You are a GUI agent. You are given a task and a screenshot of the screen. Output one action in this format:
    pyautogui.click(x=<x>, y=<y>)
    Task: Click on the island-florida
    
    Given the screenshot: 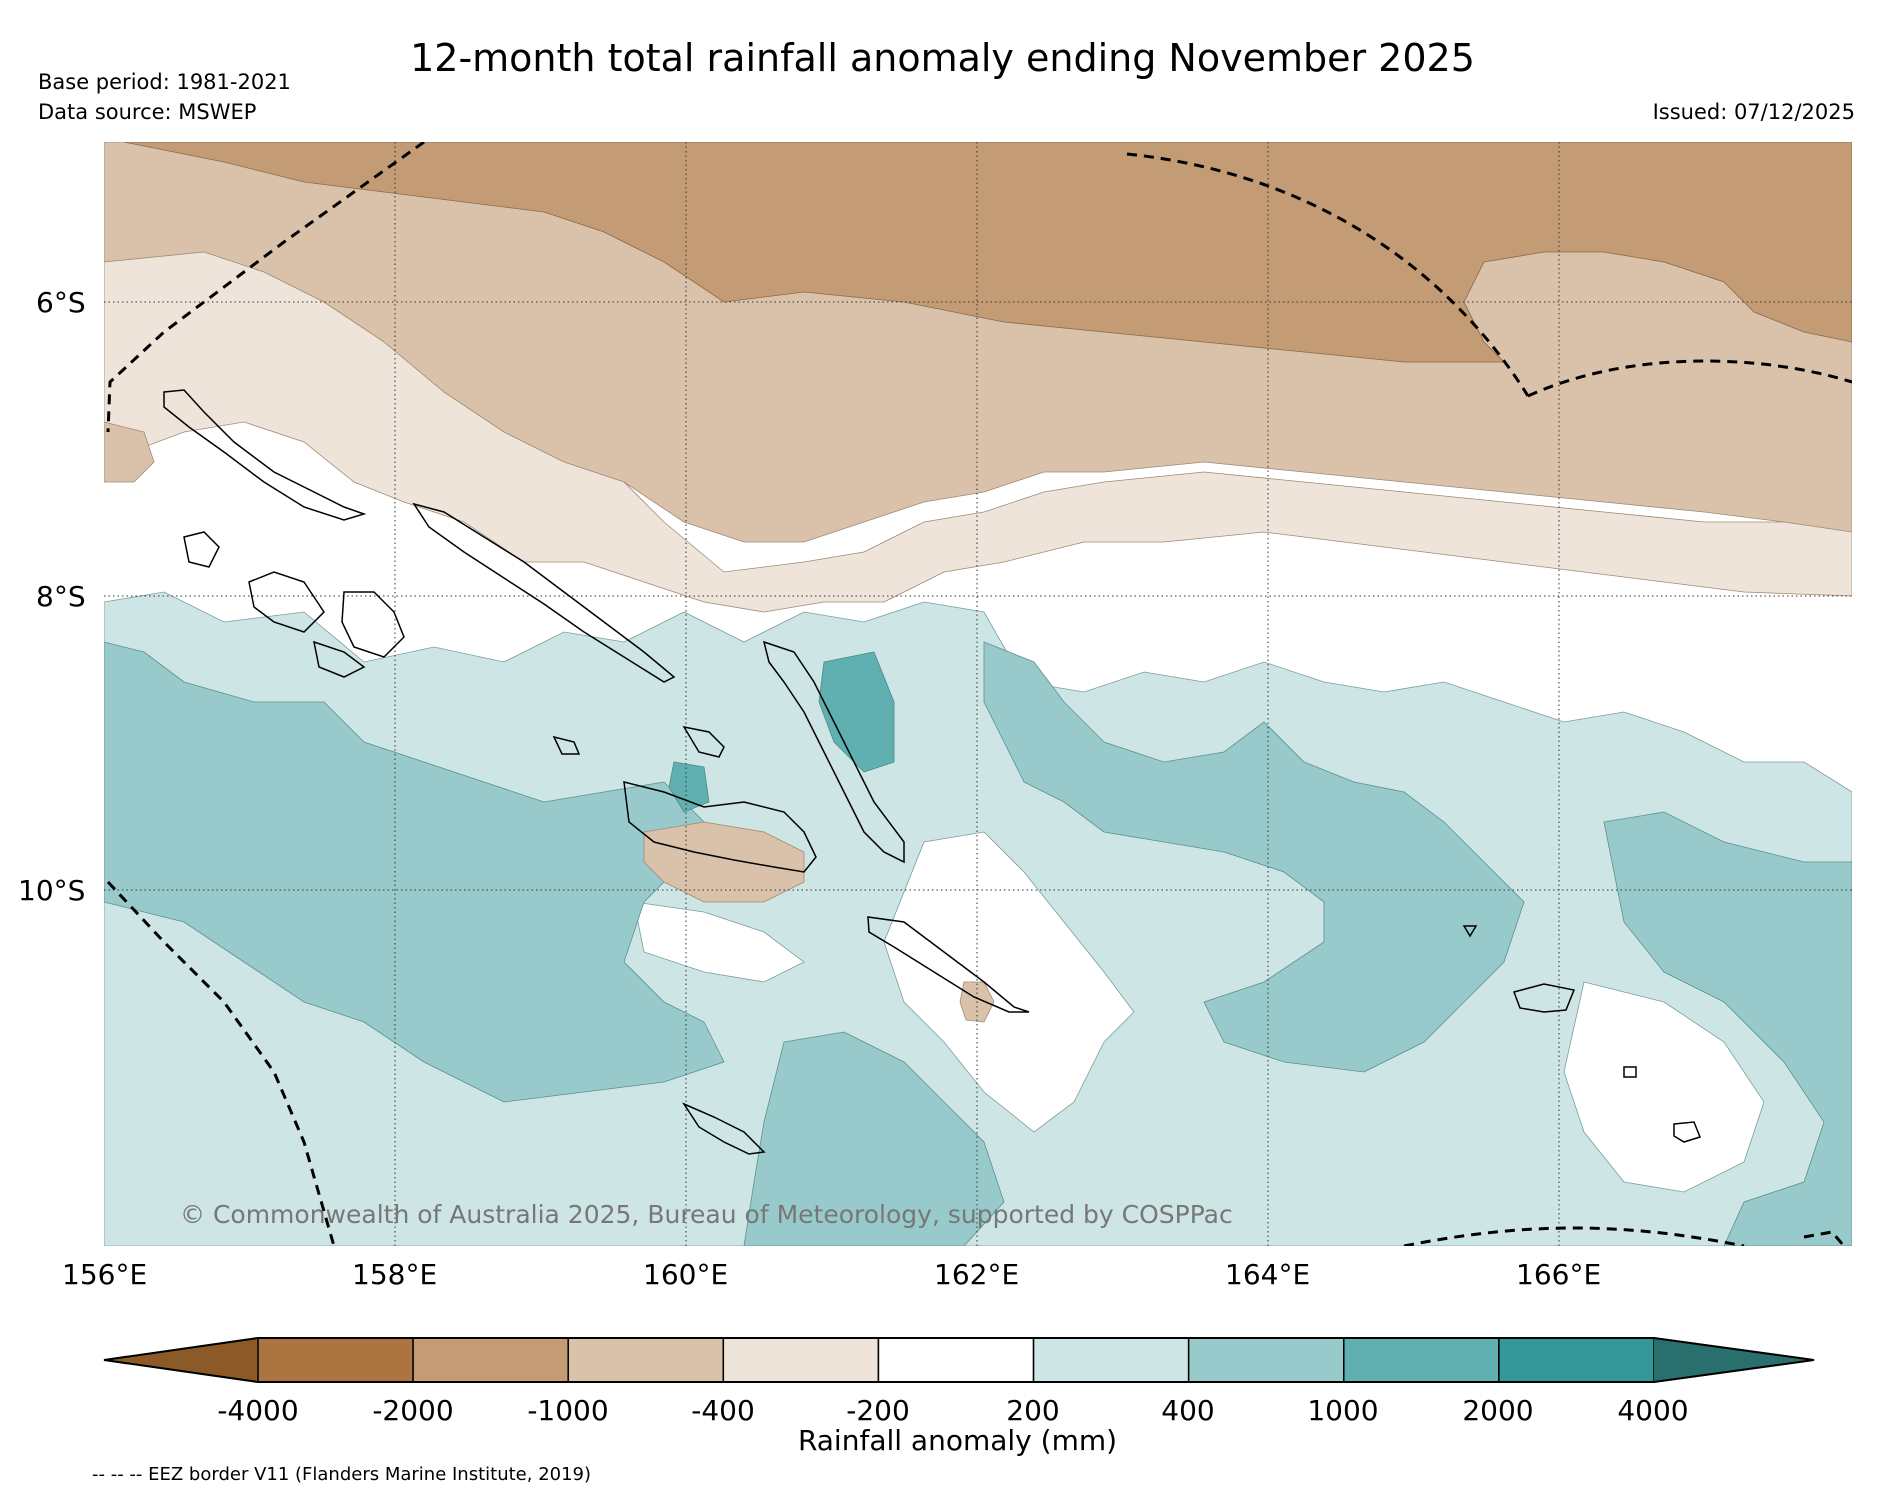 What is the action you would take?
    pyautogui.click(x=703, y=741)
    